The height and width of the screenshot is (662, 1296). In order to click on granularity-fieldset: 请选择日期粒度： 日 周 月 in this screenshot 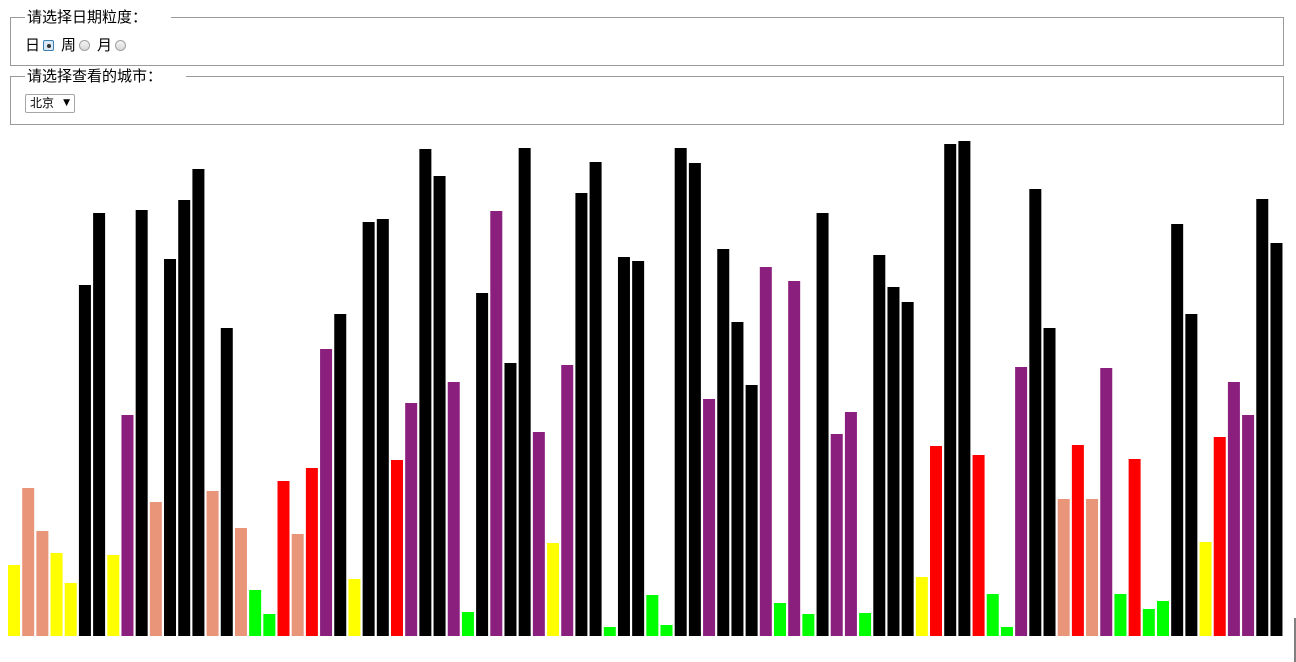, I will do `click(647, 37)`.